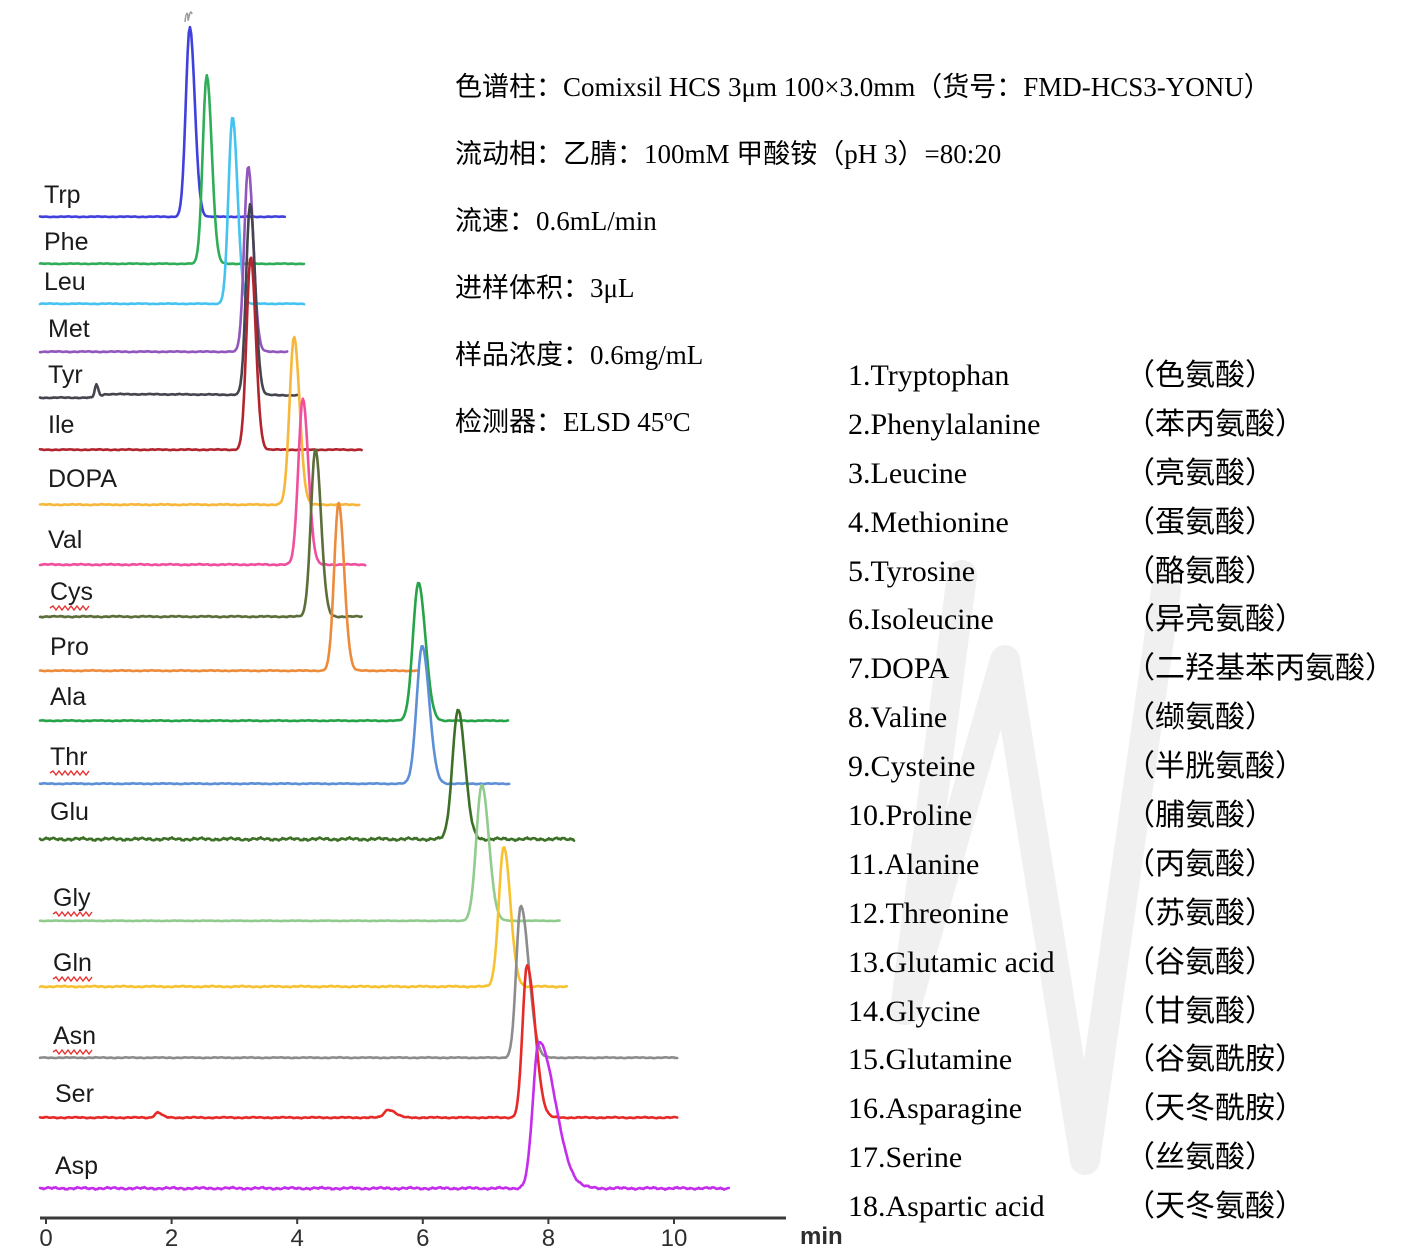  I want to click on trace-label-glu: Glu, so click(69, 812).